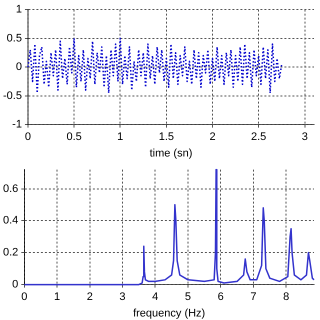 This screenshot has height=320, width=320. I want to click on x-axis-title: frequency (Hz), so click(169, 313).